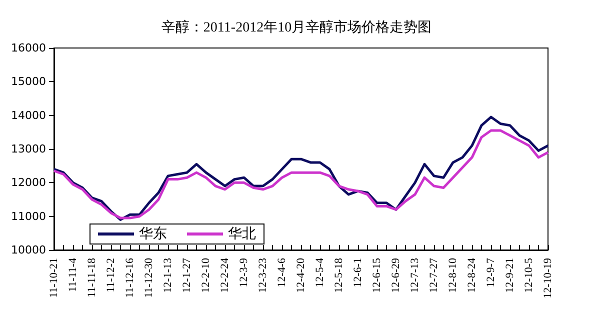 This screenshot has height=323, width=593. Describe the element at coordinates (300, 275) in the screenshot. I see `x-tick-label: 12-4-20` at that location.